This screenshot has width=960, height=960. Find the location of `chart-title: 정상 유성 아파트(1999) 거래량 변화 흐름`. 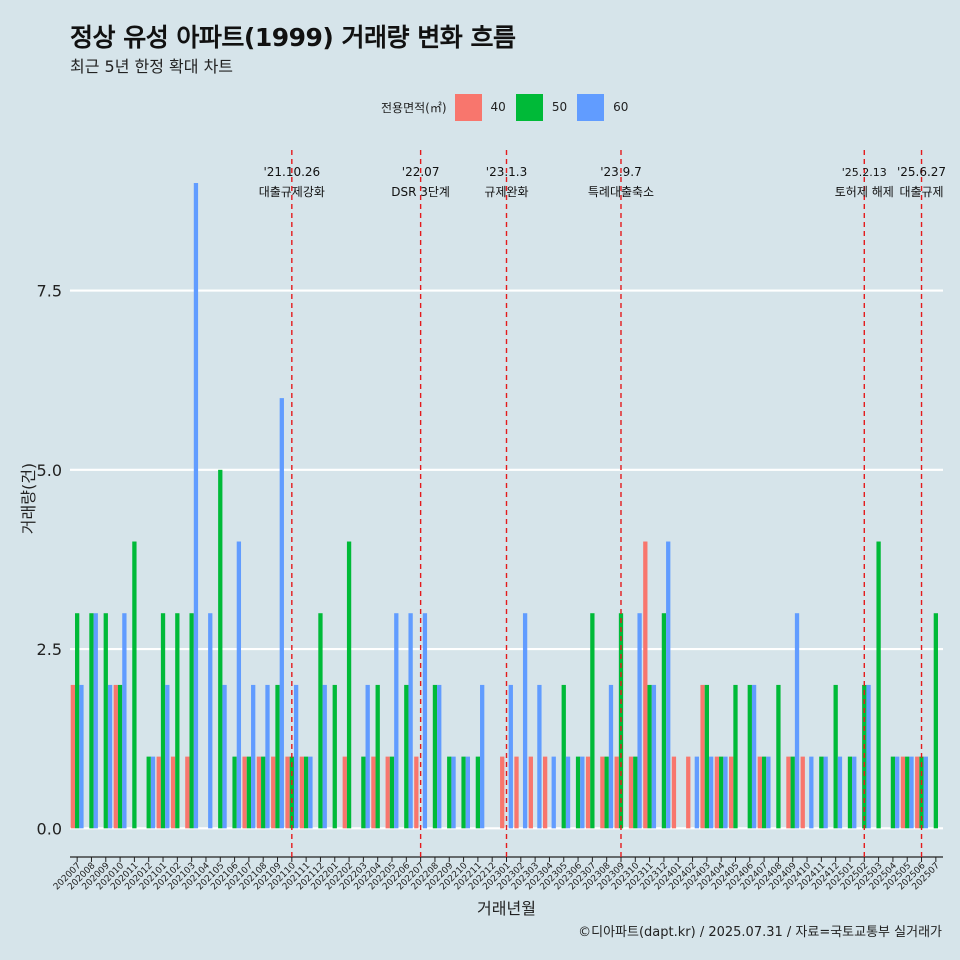

chart-title: 정상 유성 아파트(1999) 거래량 변화 흐름 is located at coordinates (293, 37).